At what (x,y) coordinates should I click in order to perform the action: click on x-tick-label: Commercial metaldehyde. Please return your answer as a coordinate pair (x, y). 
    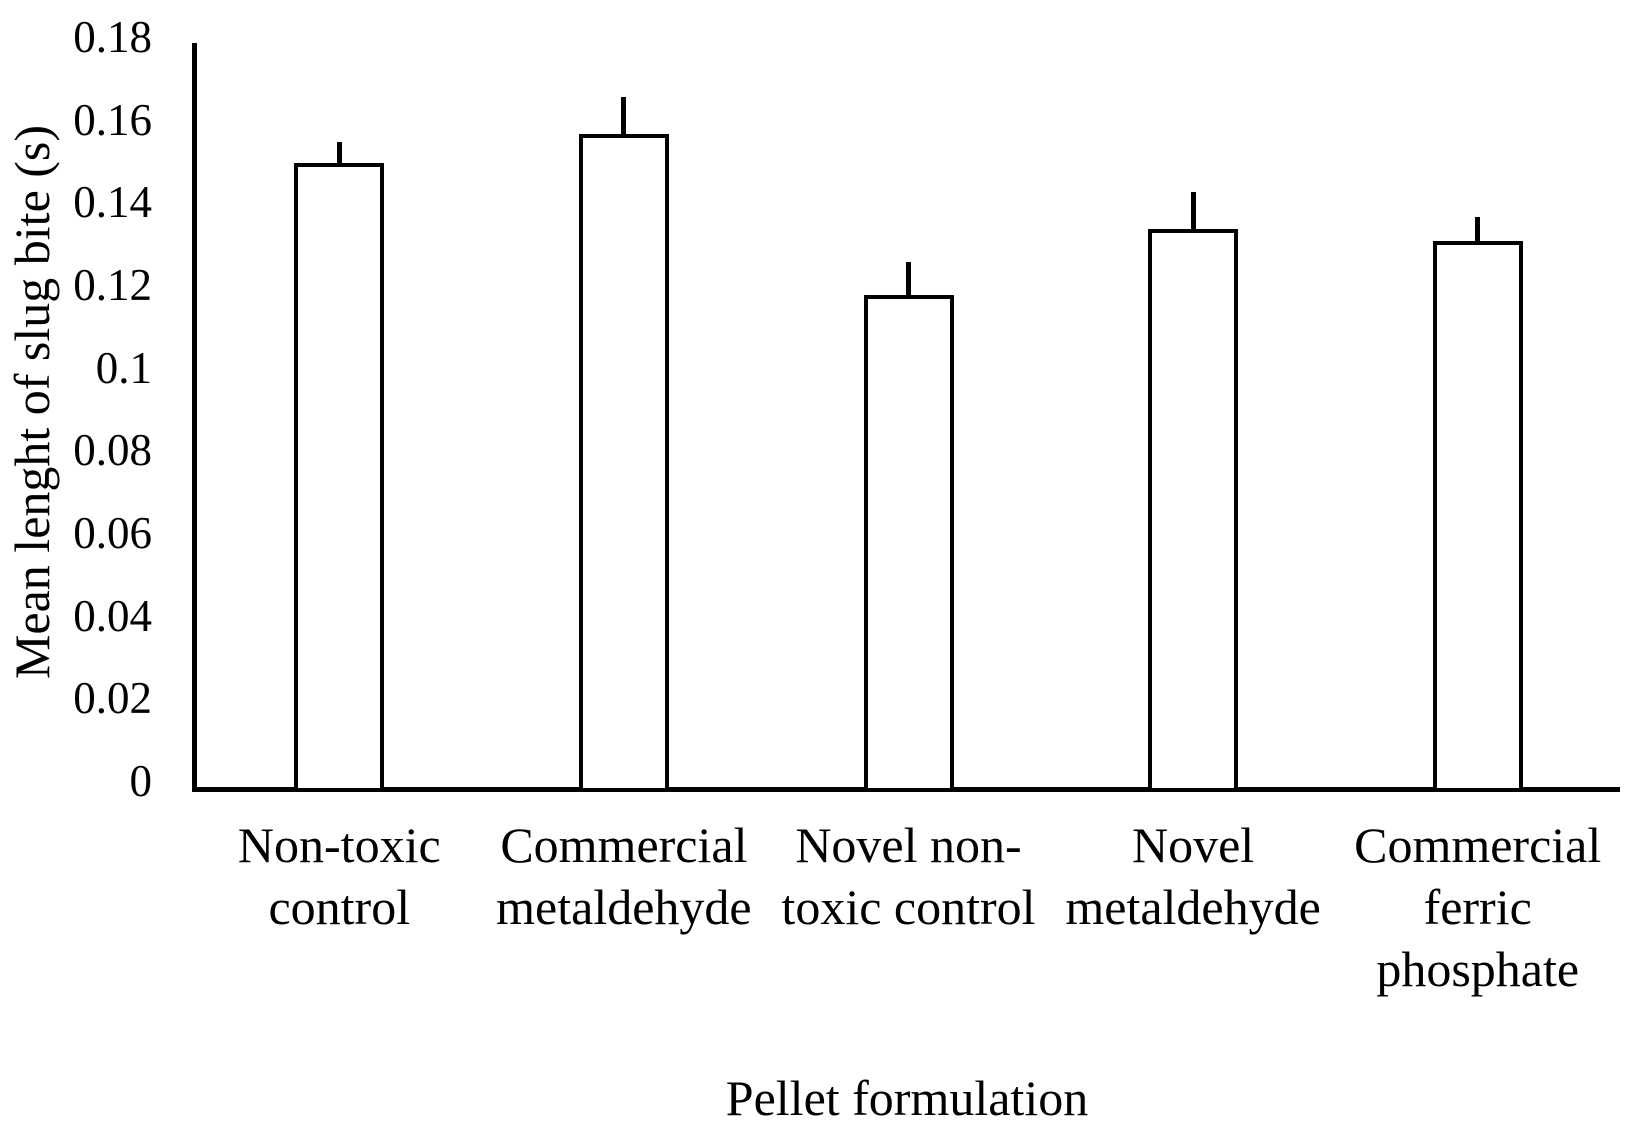
    Looking at the image, I should click on (624, 876).